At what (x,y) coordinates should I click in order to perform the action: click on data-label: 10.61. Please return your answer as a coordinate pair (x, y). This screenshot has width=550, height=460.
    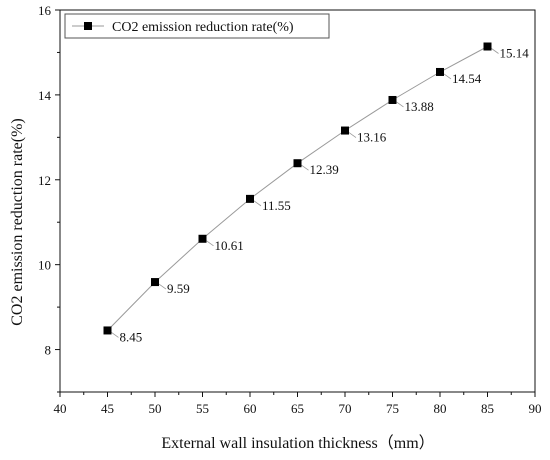
    Looking at the image, I should click on (229, 245).